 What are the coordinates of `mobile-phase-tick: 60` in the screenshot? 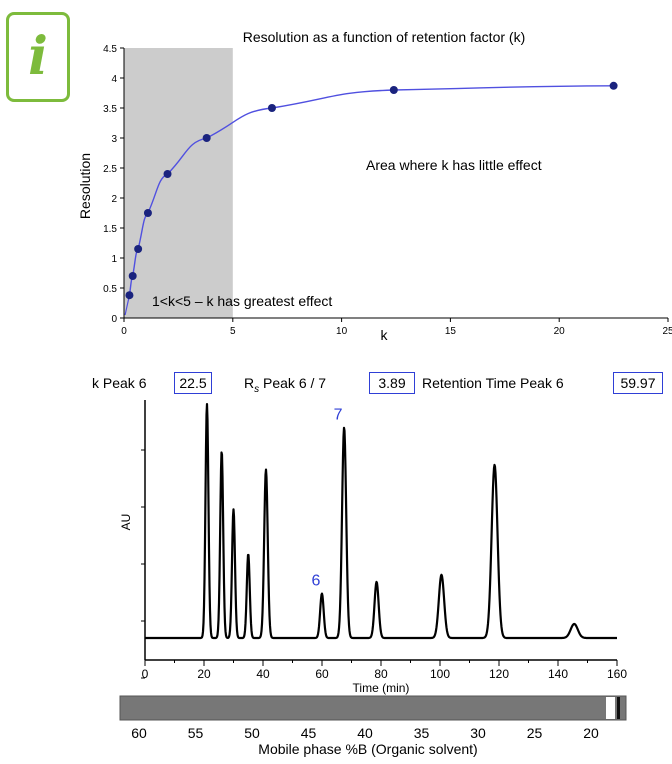 It's located at (139, 733).